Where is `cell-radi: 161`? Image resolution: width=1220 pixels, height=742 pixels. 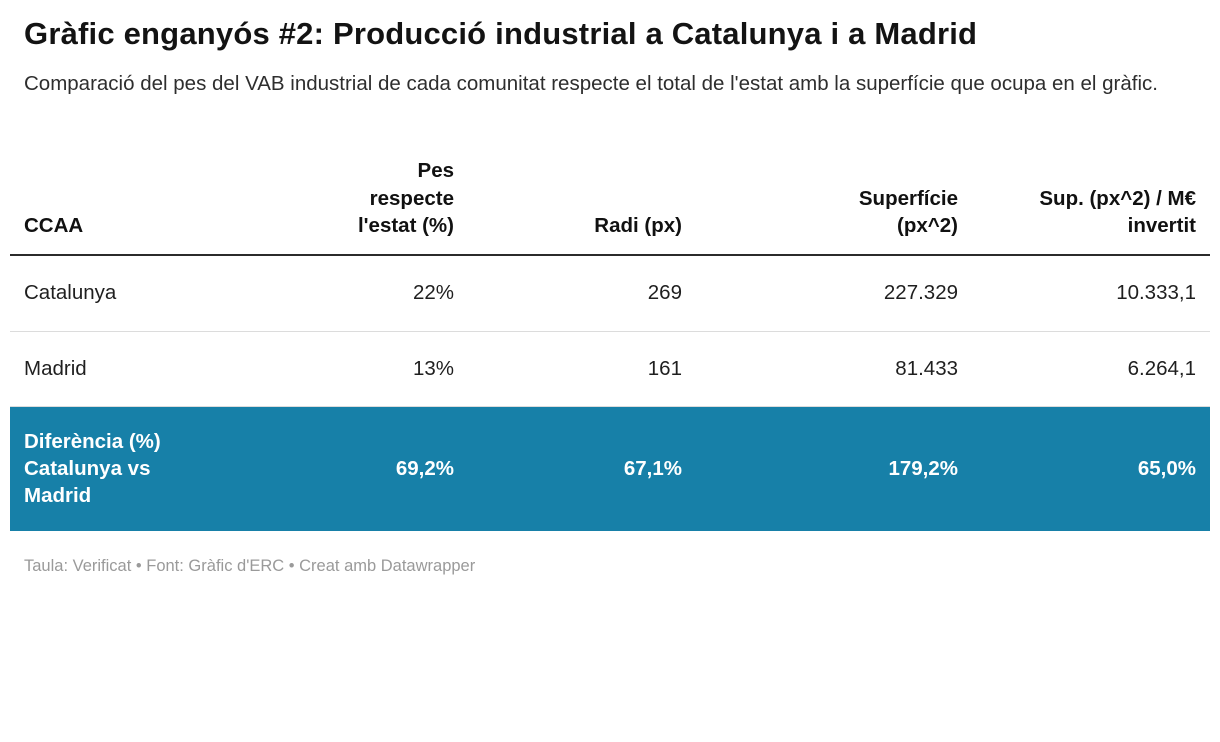
cell-radi: 161 is located at coordinates (568, 369).